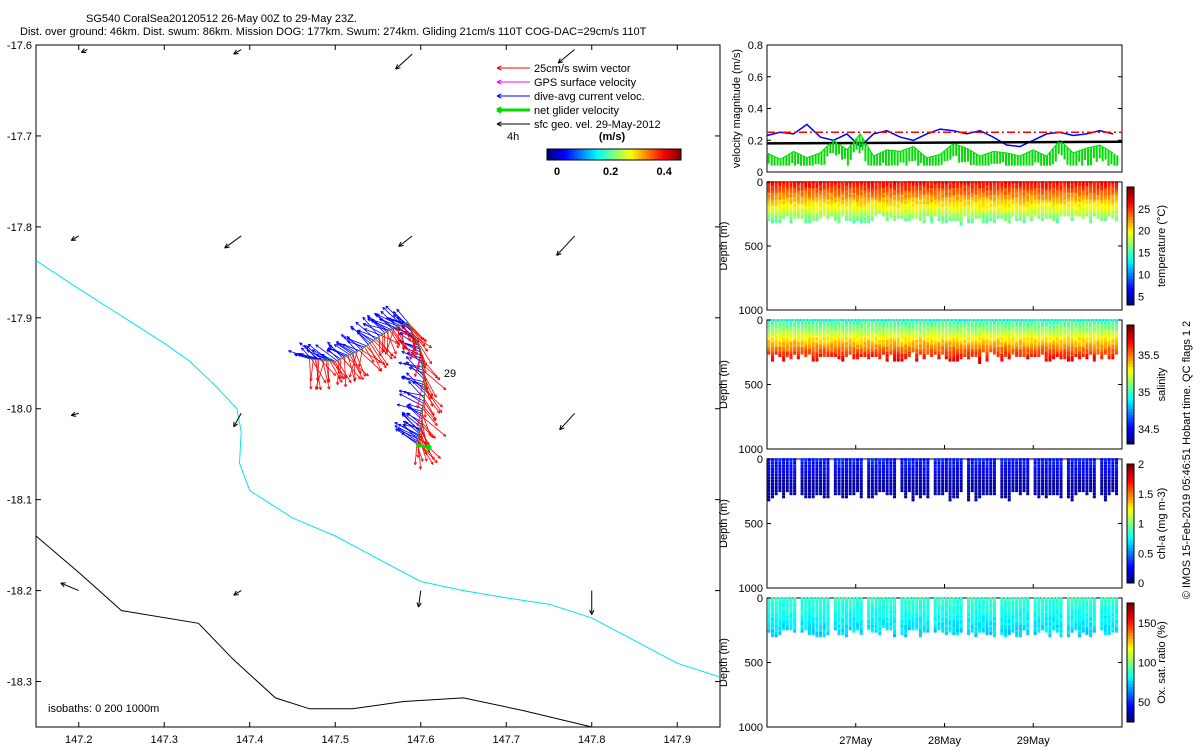  What do you see at coordinates (597, 125) in the screenshot?
I see `legend-sfc-label: sfc geo. vel. 29-May-2012` at bounding box center [597, 125].